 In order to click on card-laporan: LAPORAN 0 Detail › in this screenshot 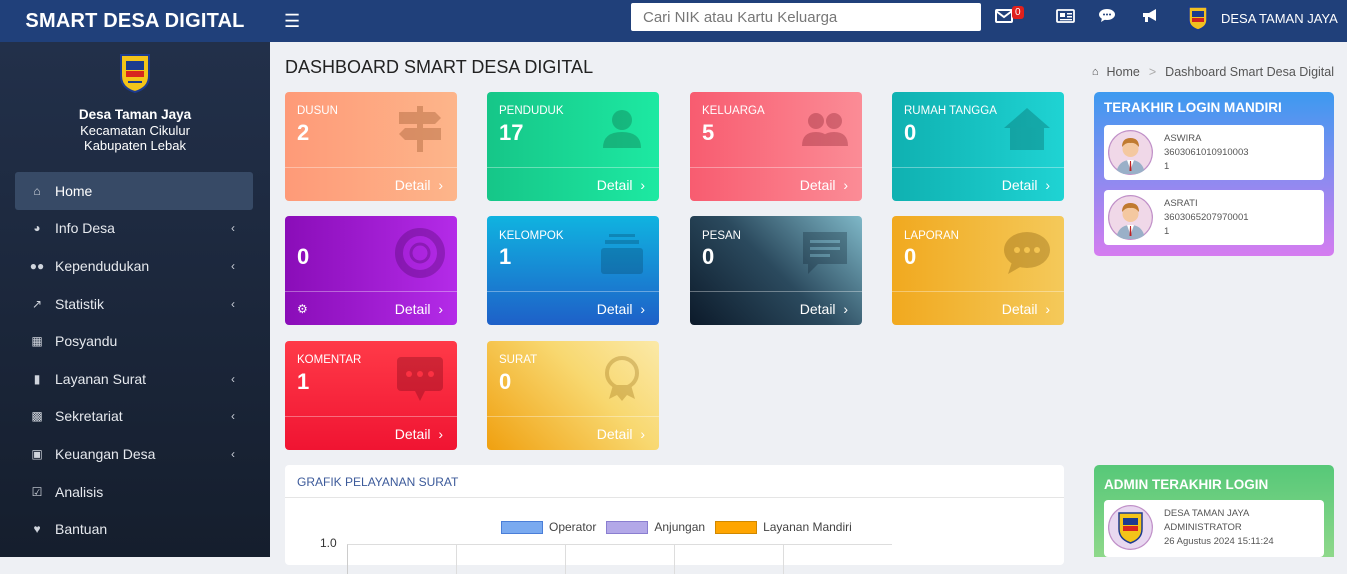, I will do `click(978, 270)`.